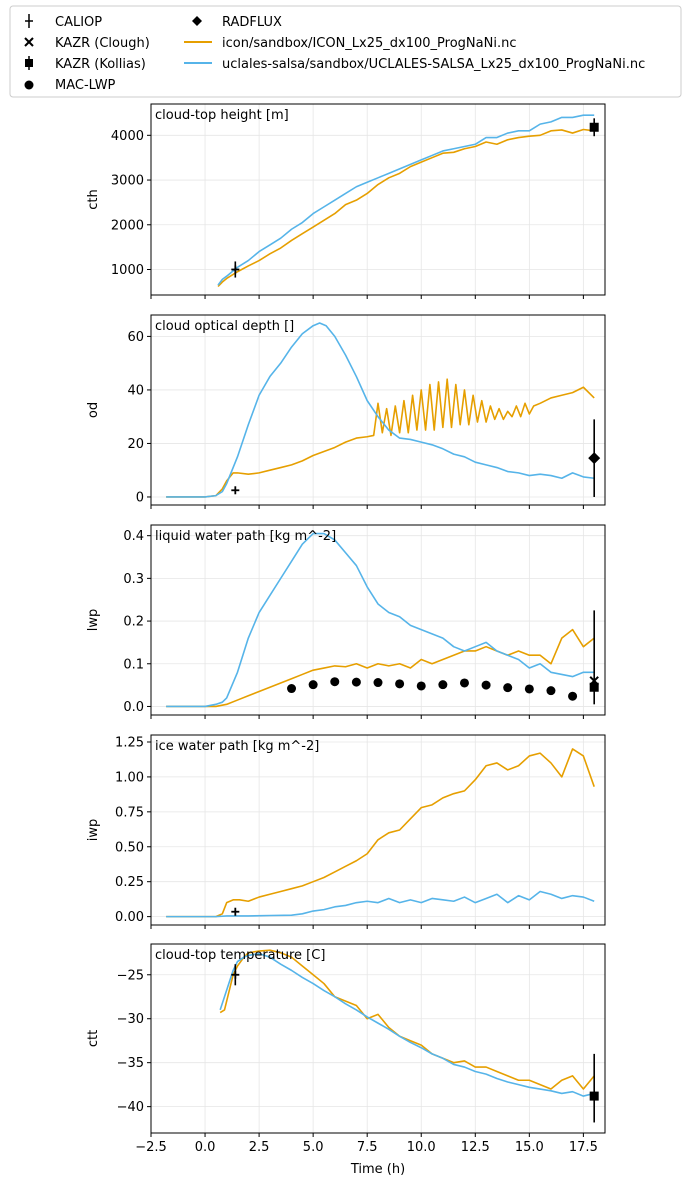 The width and height of the screenshot is (690, 1186). I want to click on panel-od: 0 20 40 60 cloud optical depth [] od, so click(346, 411).